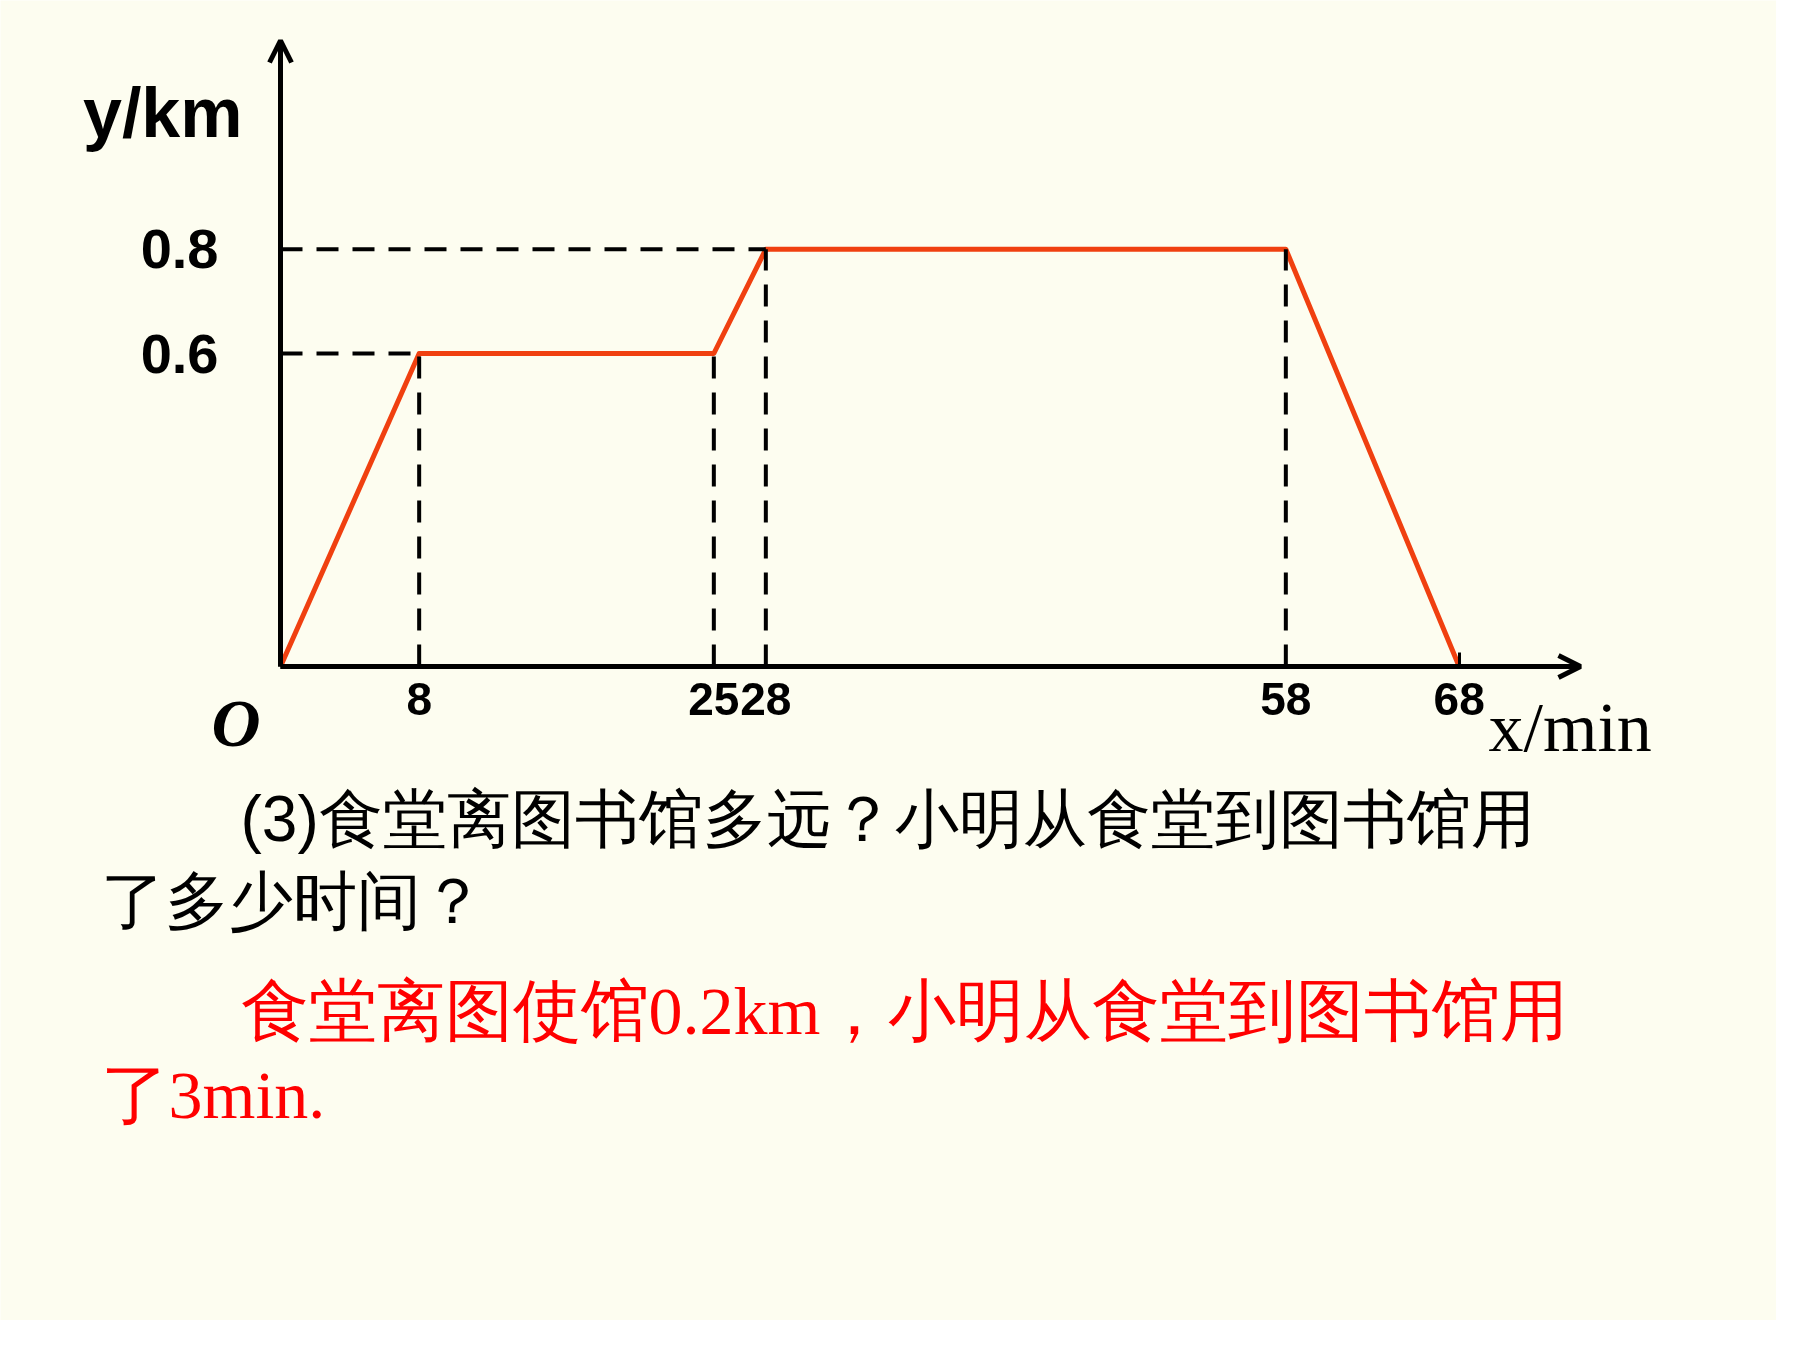  Describe the element at coordinates (162, 112) in the screenshot. I see `y-axis-title: y/km` at that location.